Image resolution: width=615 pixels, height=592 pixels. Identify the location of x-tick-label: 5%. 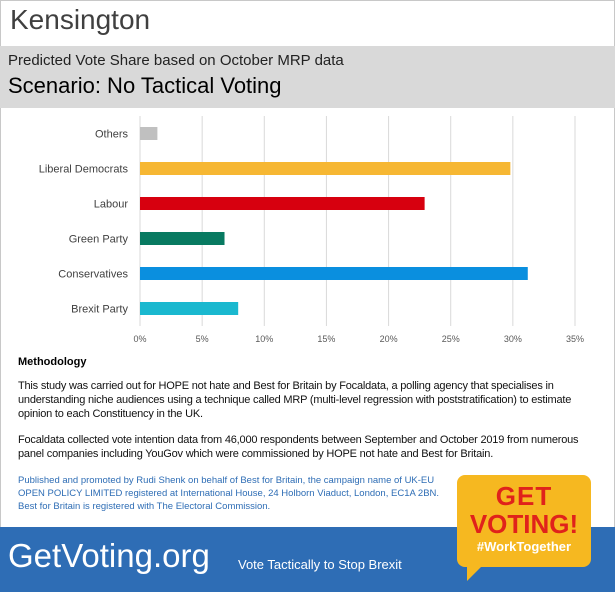
(202, 339).